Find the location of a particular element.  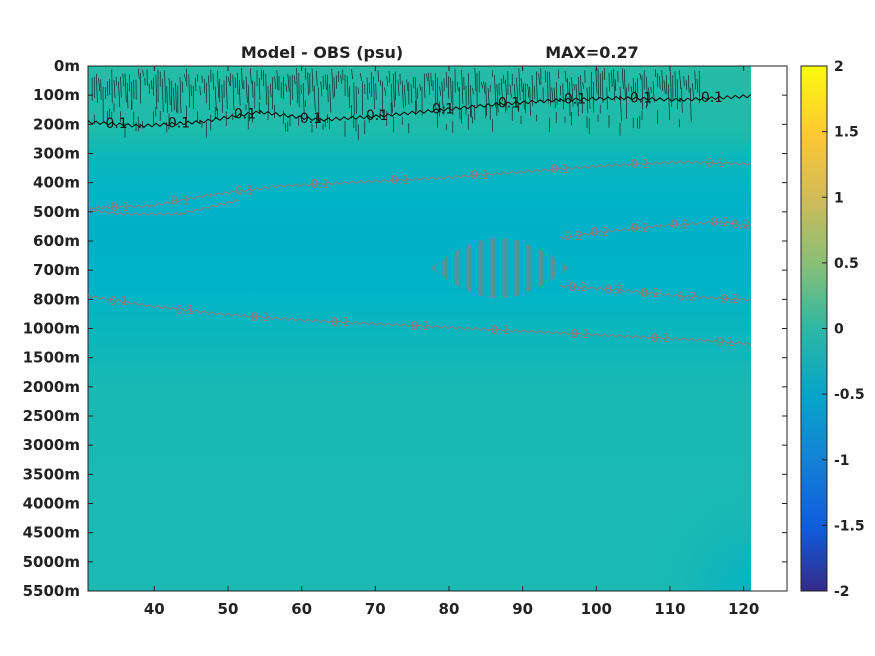

colorbar-tick-label: 1 is located at coordinates (839, 198).